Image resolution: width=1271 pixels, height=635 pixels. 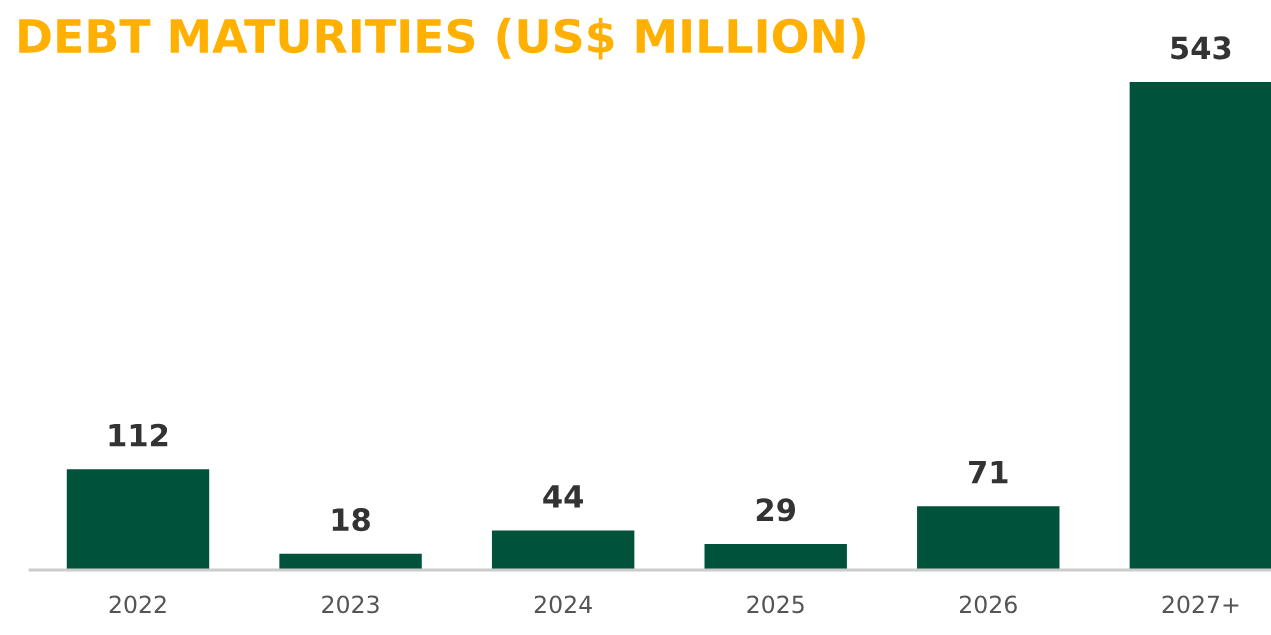 What do you see at coordinates (137, 604) in the screenshot?
I see `x-tick-label: 2022` at bounding box center [137, 604].